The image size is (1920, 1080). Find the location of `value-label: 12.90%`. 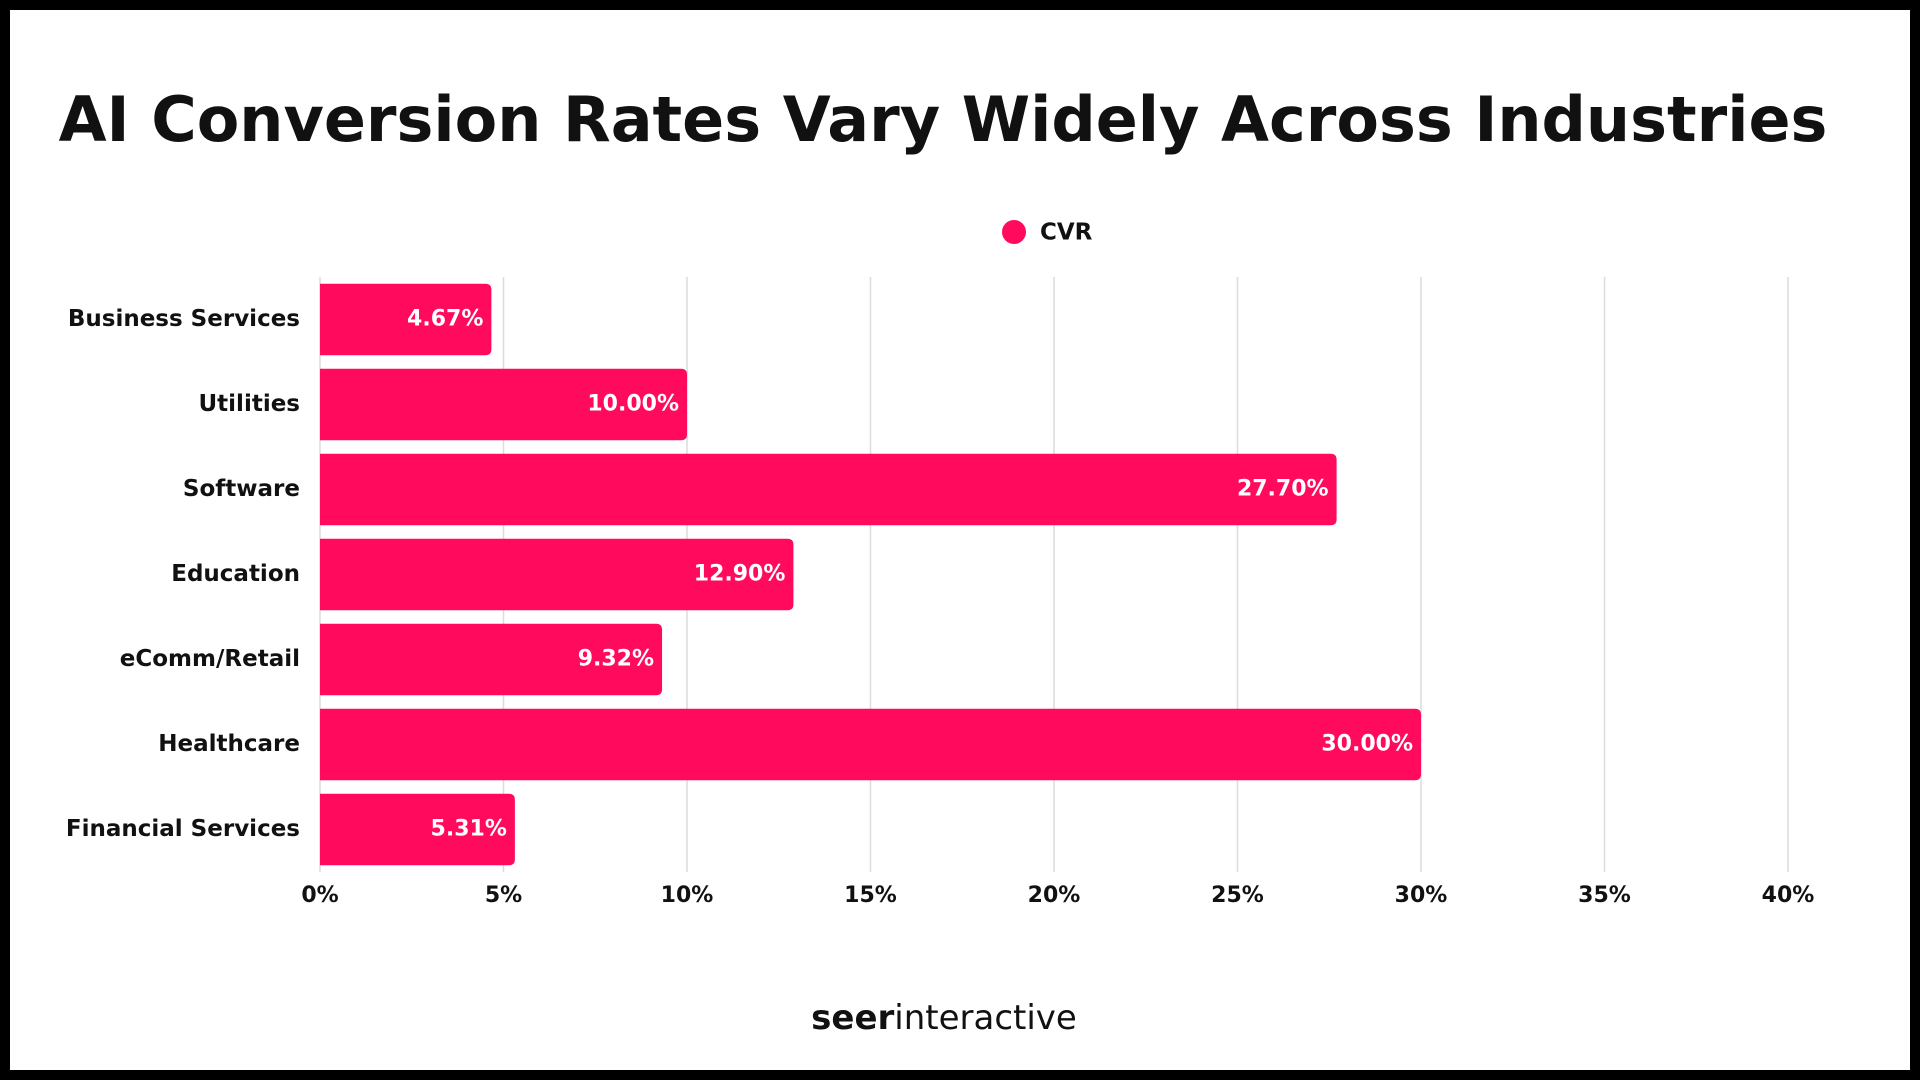

value-label: 12.90% is located at coordinates (740, 574).